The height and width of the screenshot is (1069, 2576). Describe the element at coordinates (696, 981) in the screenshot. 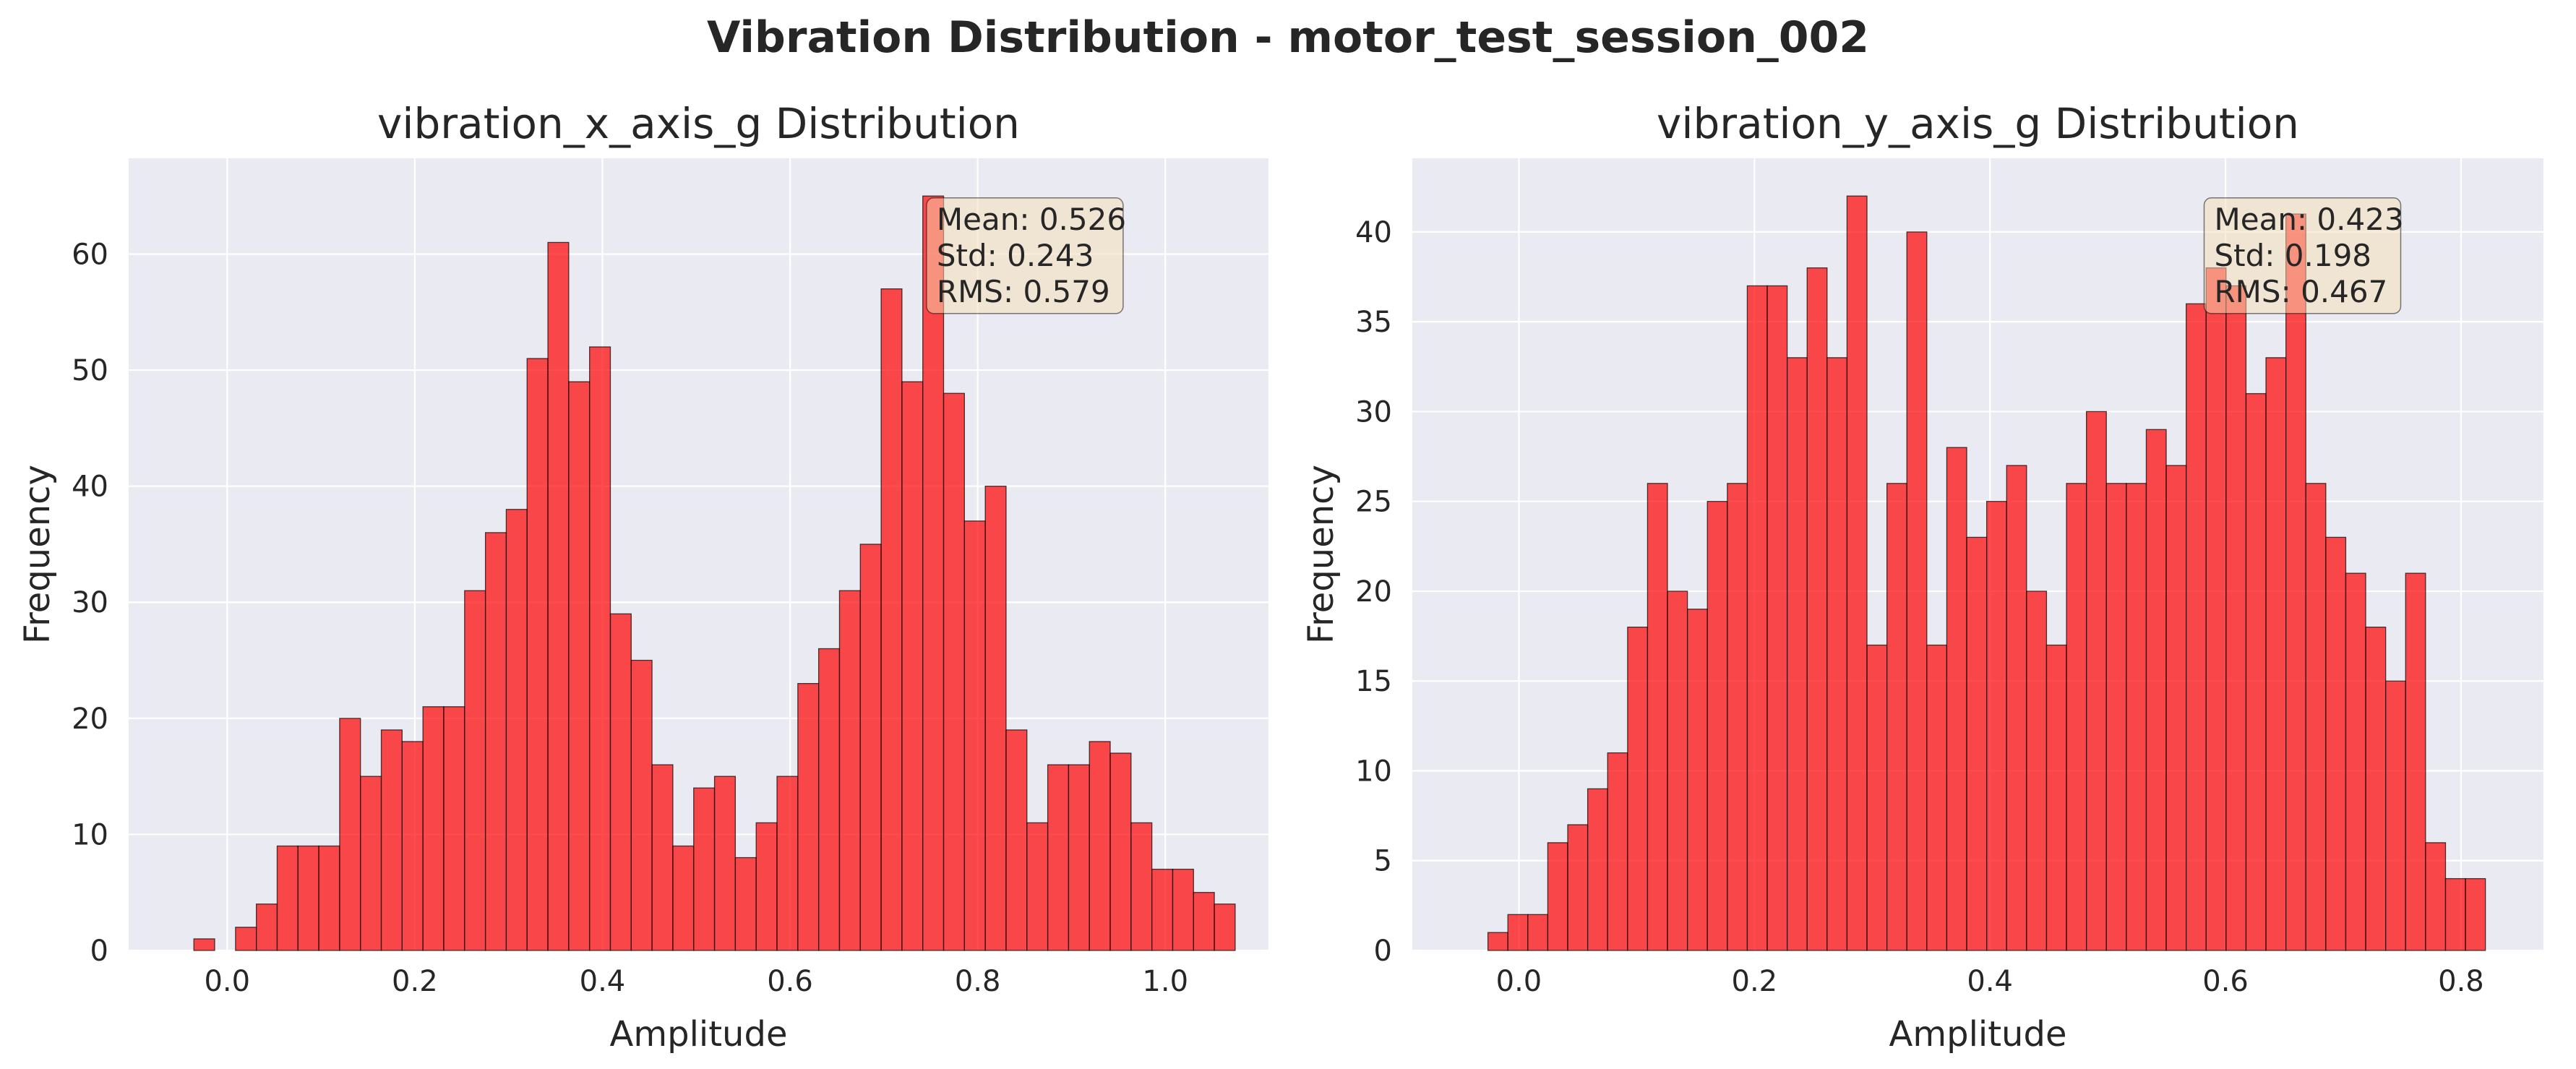

I see `x-tick-labels: 0.0 0.2 0.4 0.6 0.8 1.0` at that location.